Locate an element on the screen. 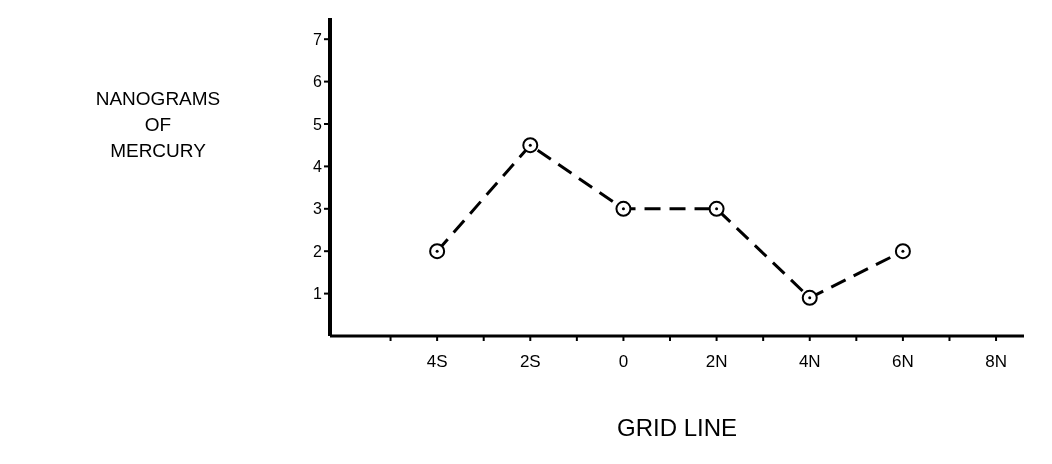  y-tick-label: 2 is located at coordinates (318, 251).